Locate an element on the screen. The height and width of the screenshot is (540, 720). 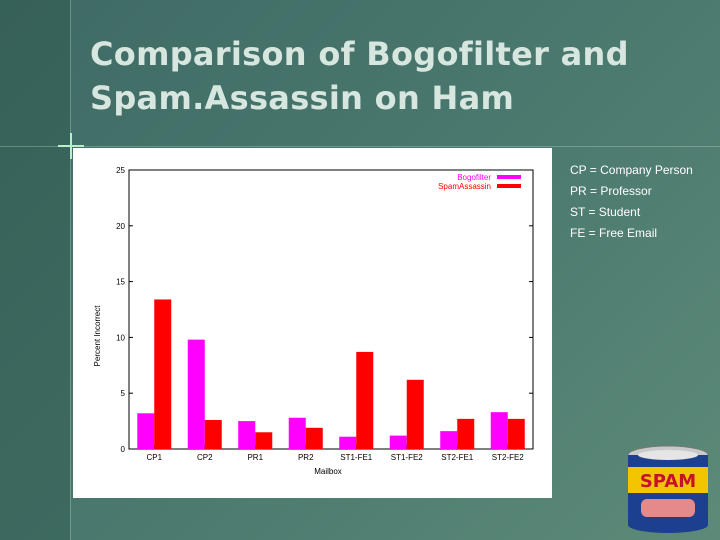
sparkle-icon is located at coordinates (71, 146).